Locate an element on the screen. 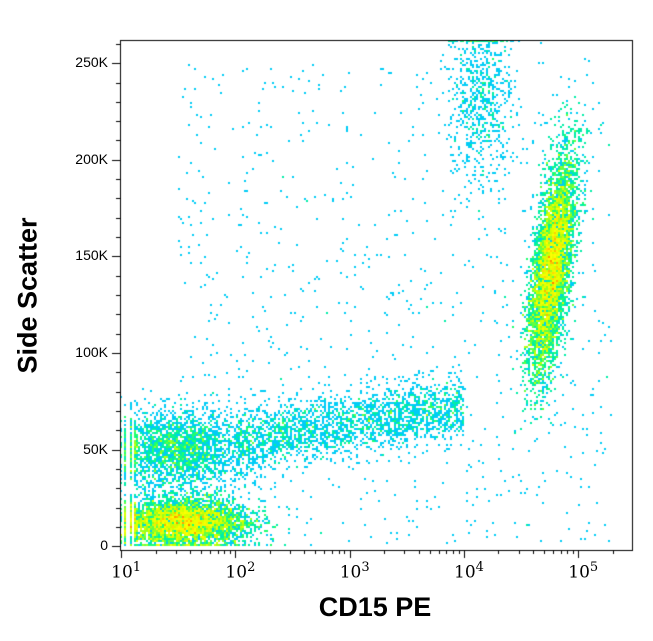  x-tick-label: 105 is located at coordinates (583, 571).